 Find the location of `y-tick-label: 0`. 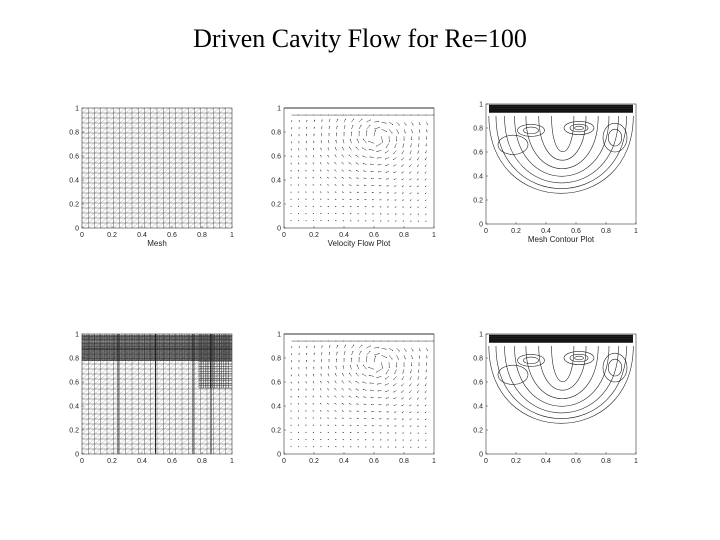

y-tick-label: 0 is located at coordinates (279, 229).